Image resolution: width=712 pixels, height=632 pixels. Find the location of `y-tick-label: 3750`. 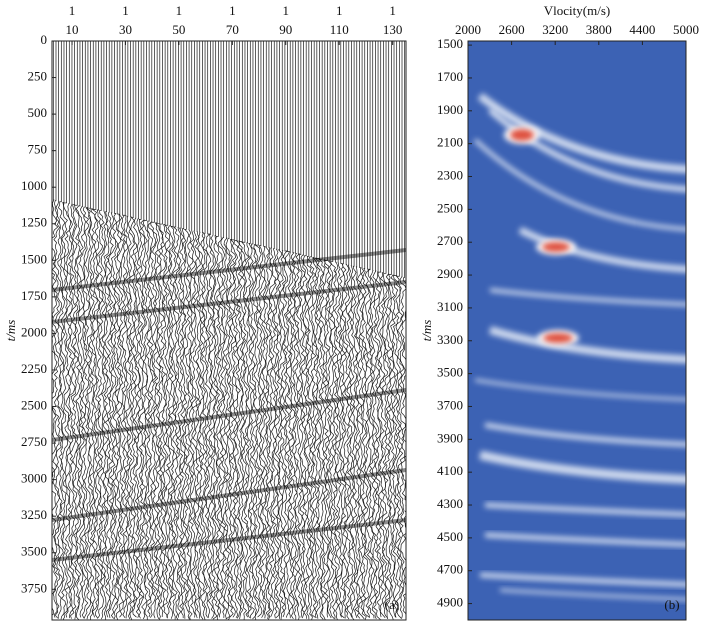

y-tick-label: 3750 is located at coordinates (34, 587).